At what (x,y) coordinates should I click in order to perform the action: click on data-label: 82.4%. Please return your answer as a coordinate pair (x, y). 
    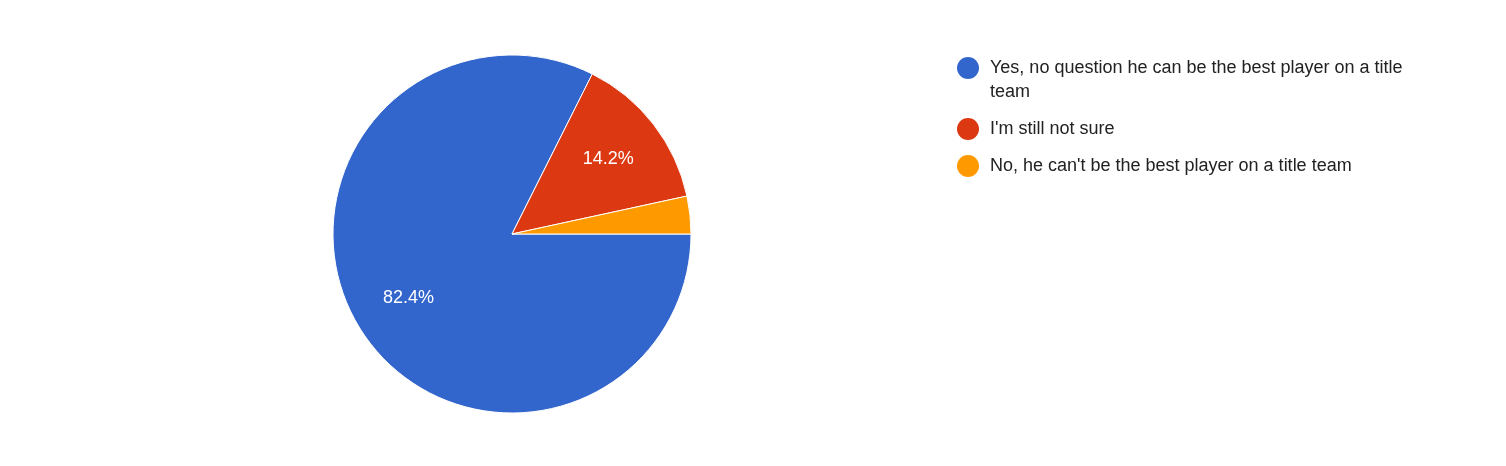
    Looking at the image, I should click on (408, 296).